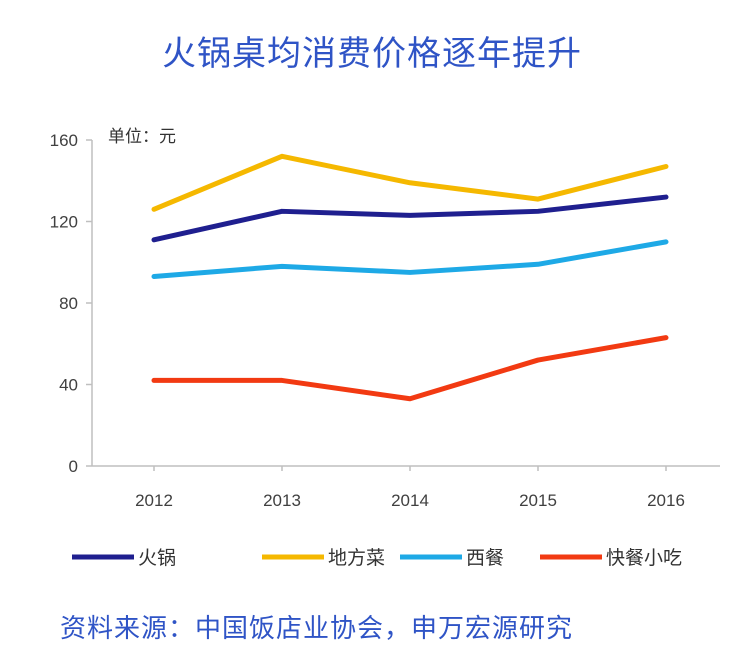  I want to click on legend-label: 火锅, so click(157, 558).